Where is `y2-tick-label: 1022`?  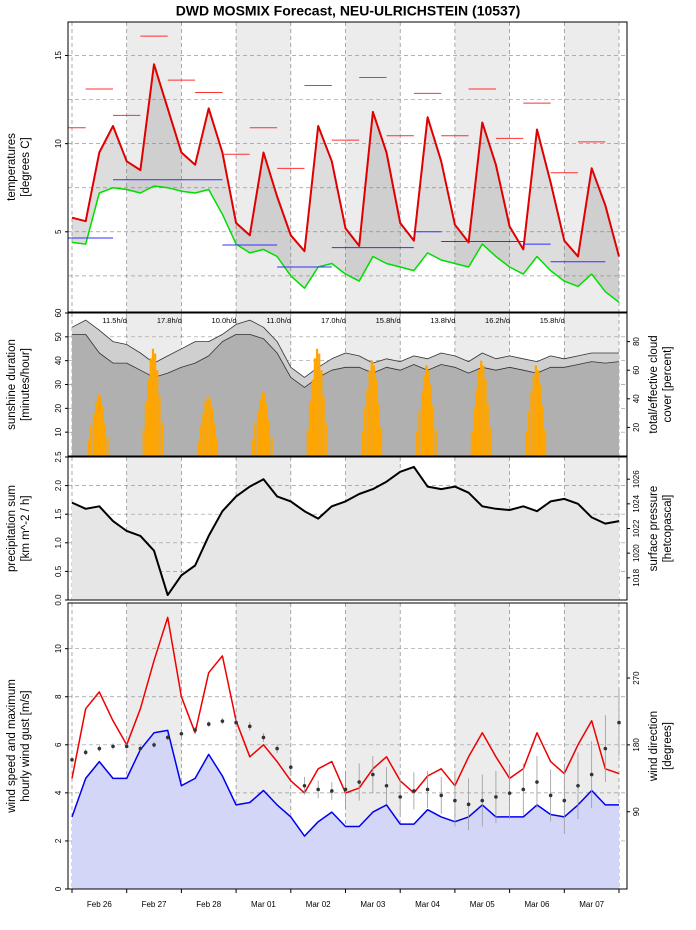
y2-tick-label: 1022 is located at coordinates (636, 528).